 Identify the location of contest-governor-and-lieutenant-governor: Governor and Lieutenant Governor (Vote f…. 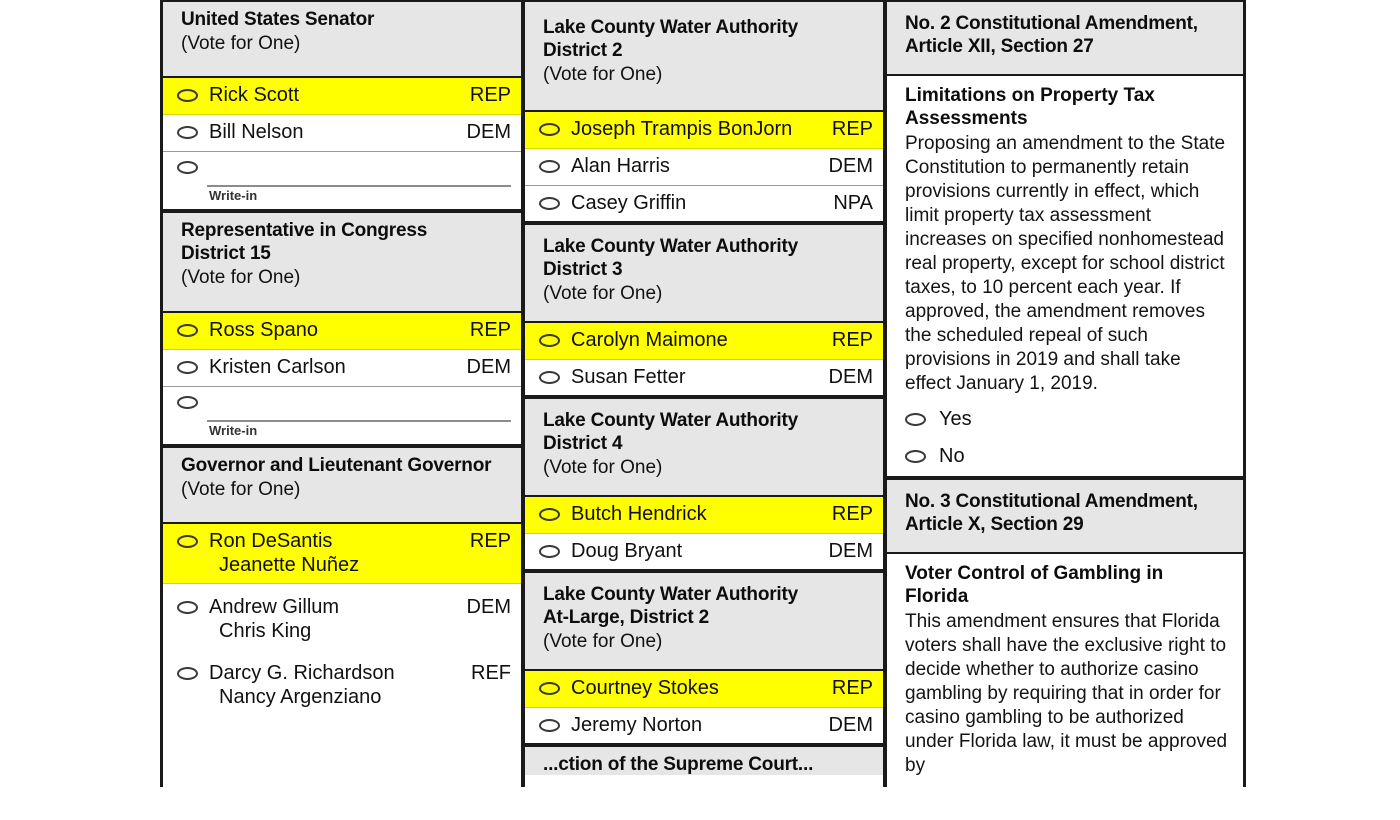
(342, 581).